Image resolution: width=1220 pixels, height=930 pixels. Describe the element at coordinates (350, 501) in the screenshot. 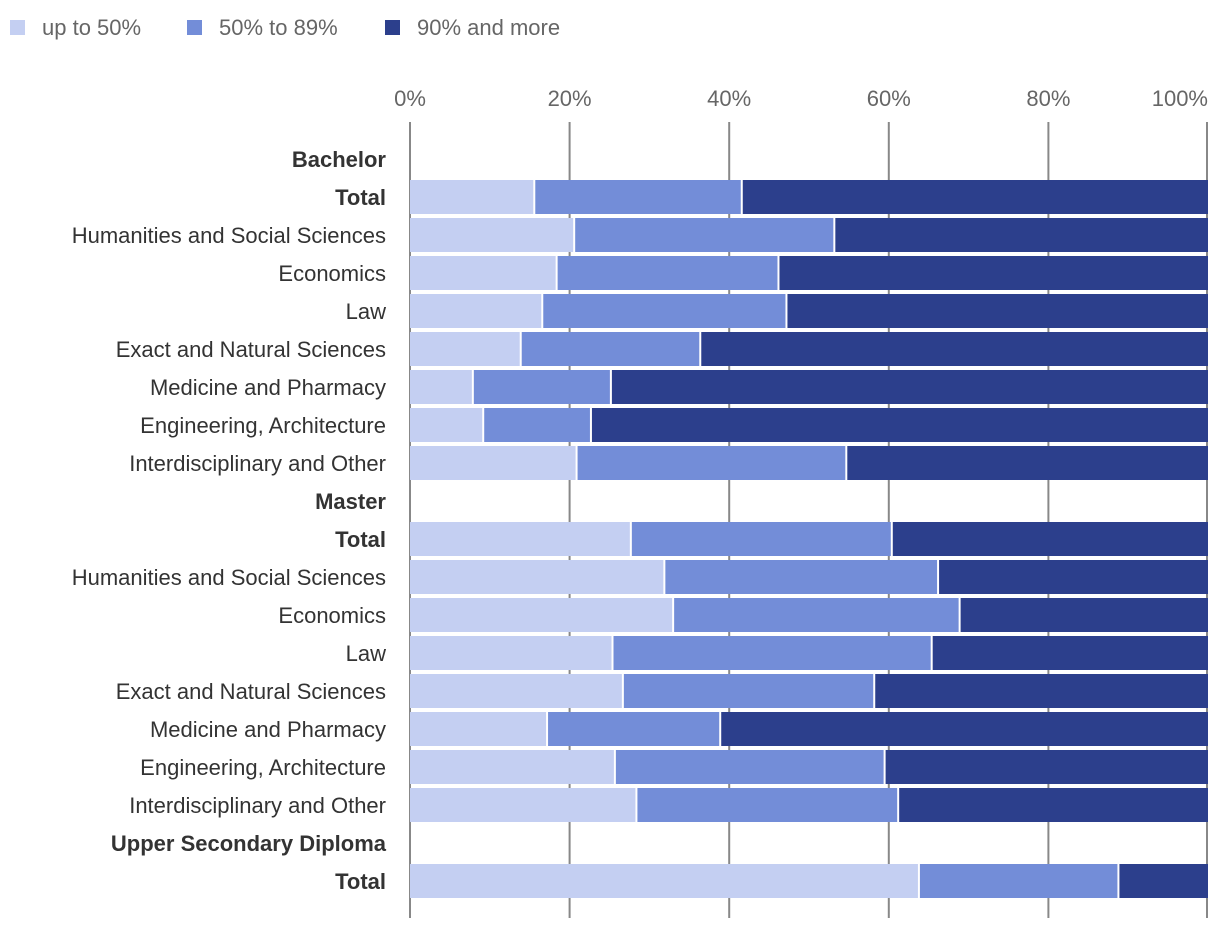

I see `group-heading: Master` at that location.